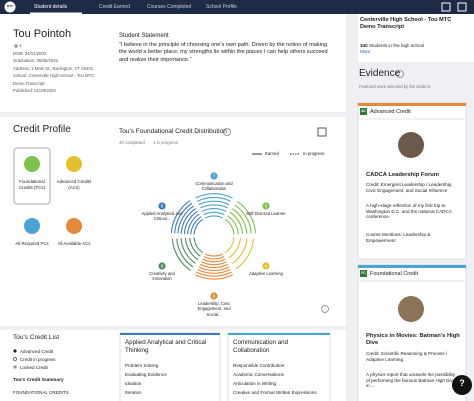  What do you see at coordinates (162, 276) in the screenshot?
I see `segment-label: Creativity and Innovation` at bounding box center [162, 276].